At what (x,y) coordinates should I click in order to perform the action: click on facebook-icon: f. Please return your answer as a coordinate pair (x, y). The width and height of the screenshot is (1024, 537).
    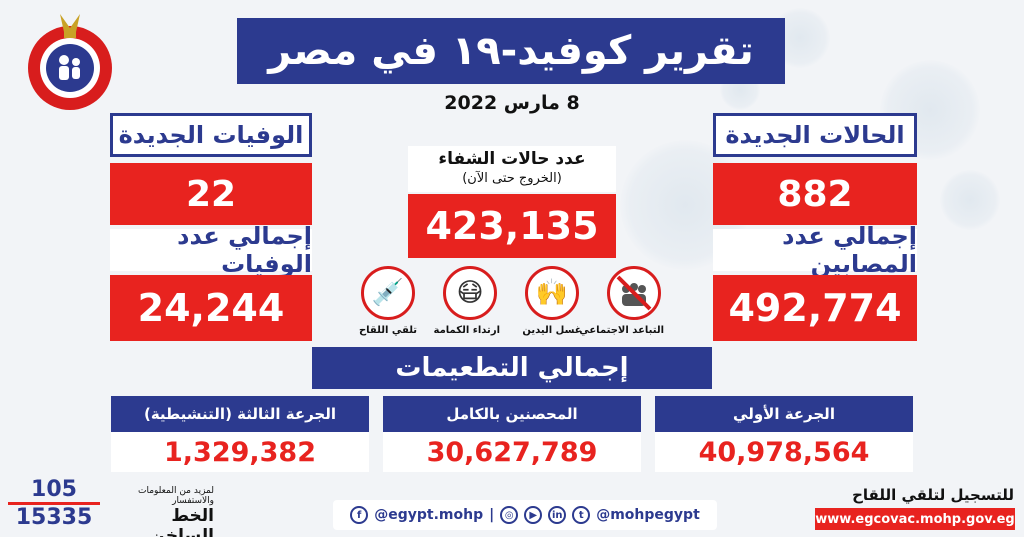
    Looking at the image, I should click on (359, 515).